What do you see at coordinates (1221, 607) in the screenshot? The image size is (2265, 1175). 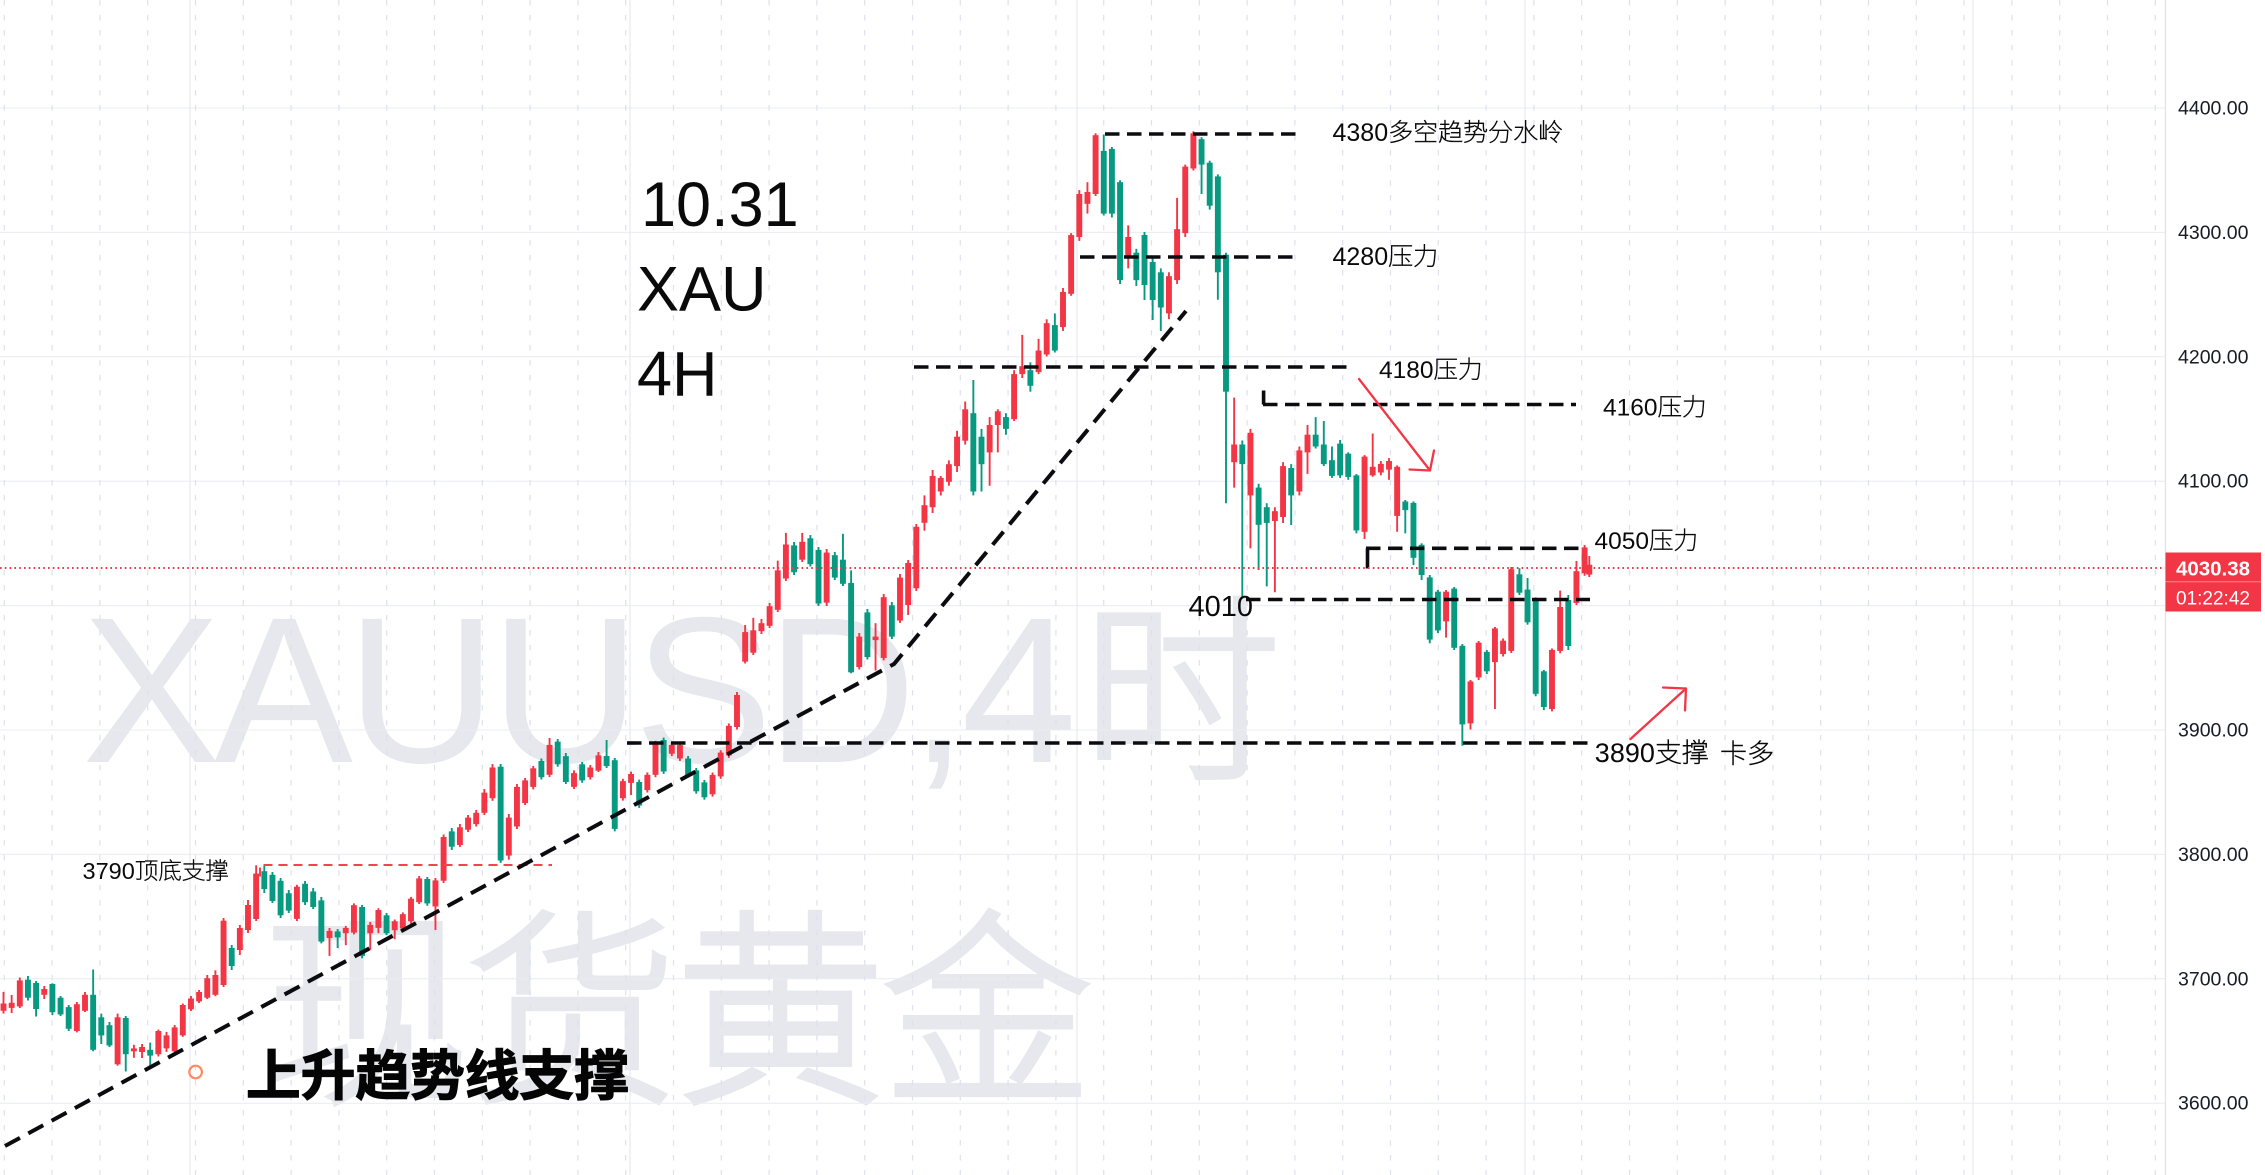 I see `svg-text: 4010` at bounding box center [1221, 607].